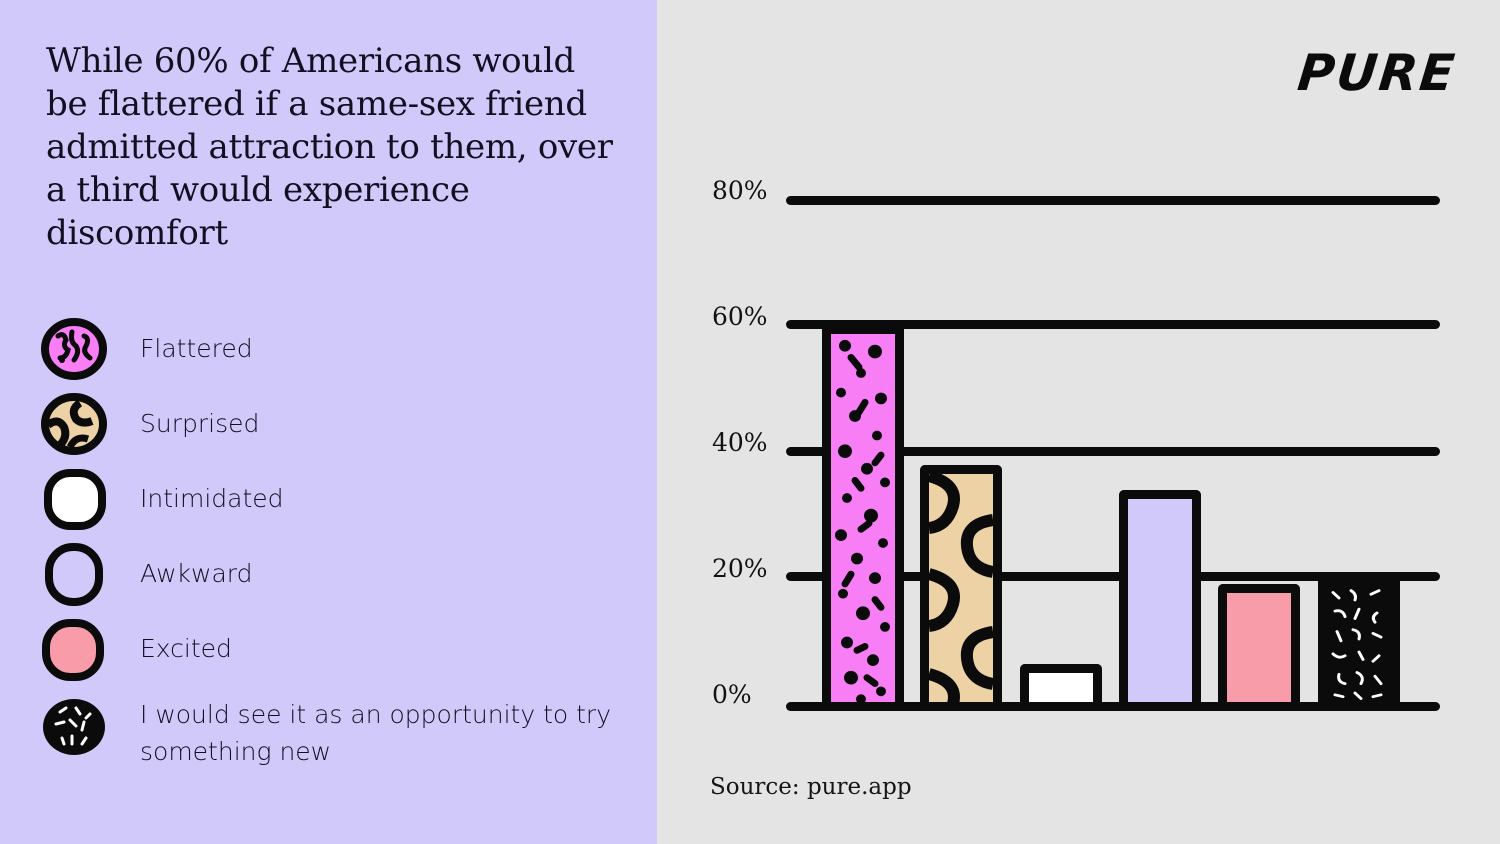 This screenshot has height=844, width=1500. What do you see at coordinates (196, 348) in the screenshot?
I see `legend-label: Flattered` at bounding box center [196, 348].